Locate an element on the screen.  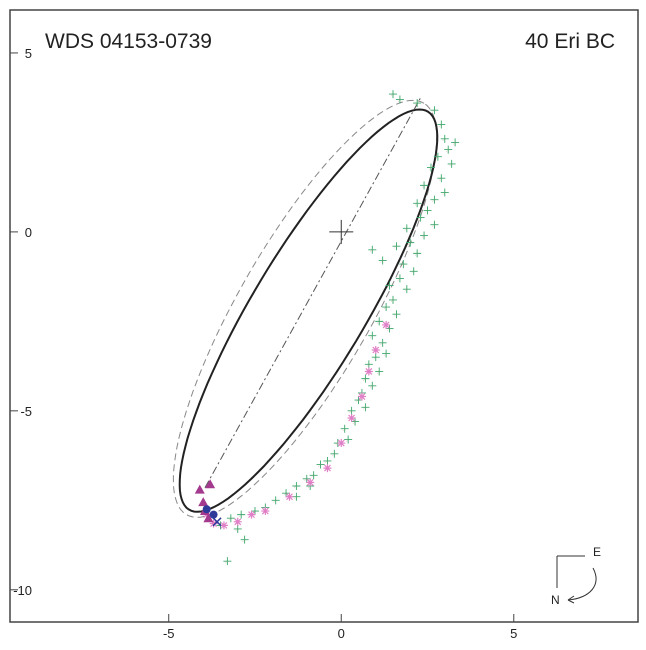
y-tick-label: 0 is located at coordinates (28, 232).